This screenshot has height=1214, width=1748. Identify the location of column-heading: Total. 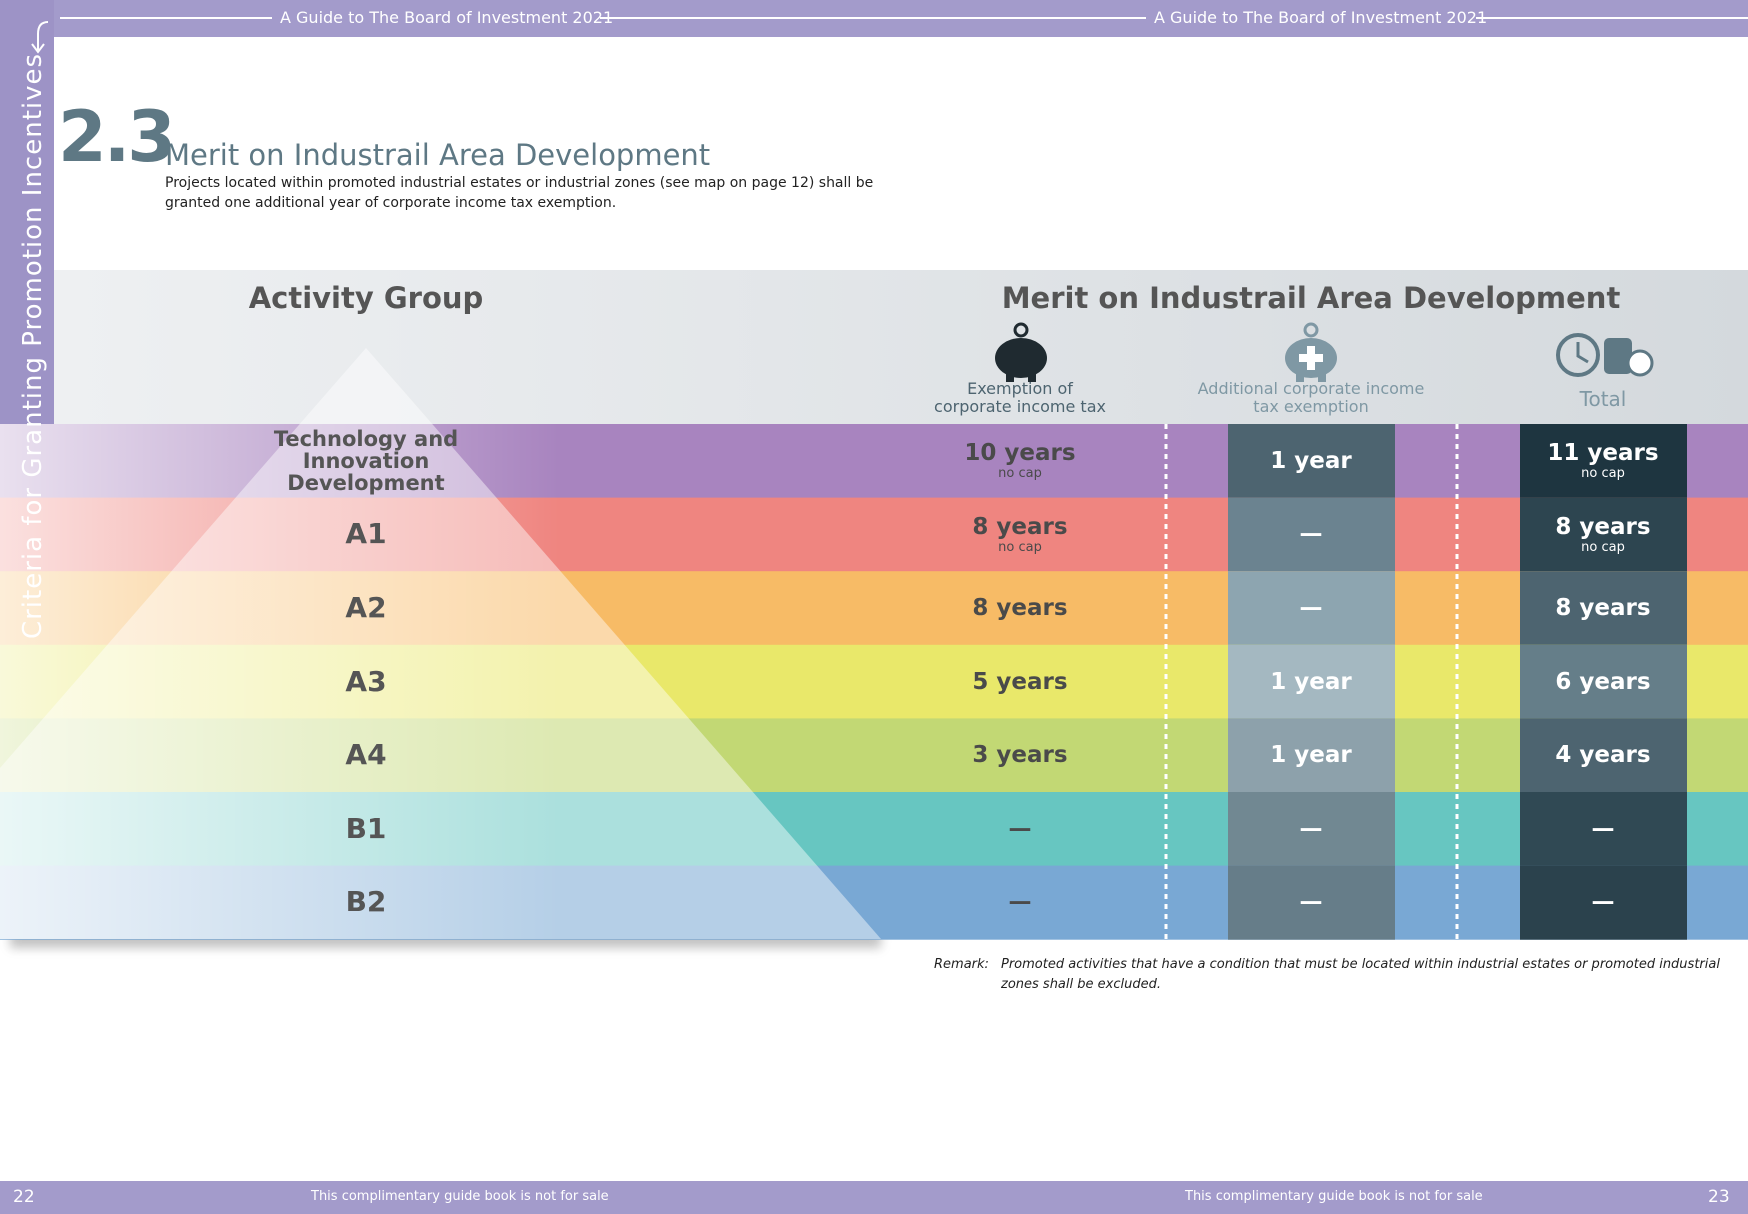
(1600, 399).